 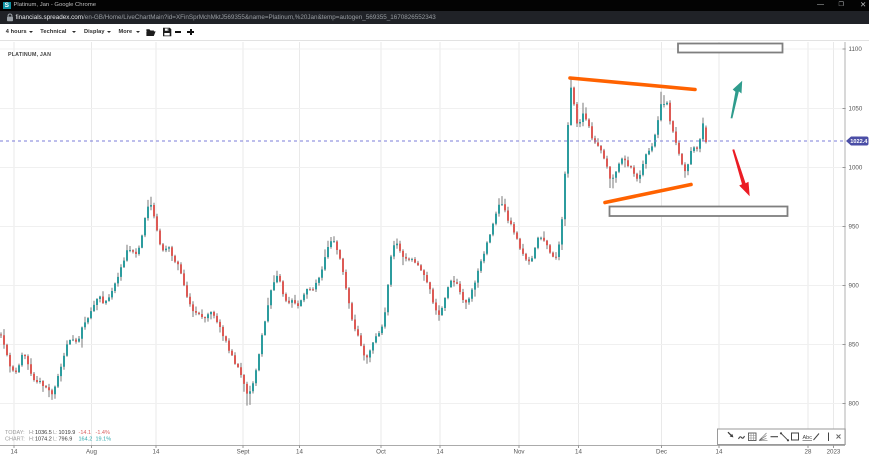 I want to click on svg-text: 1100, so click(x=856, y=49).